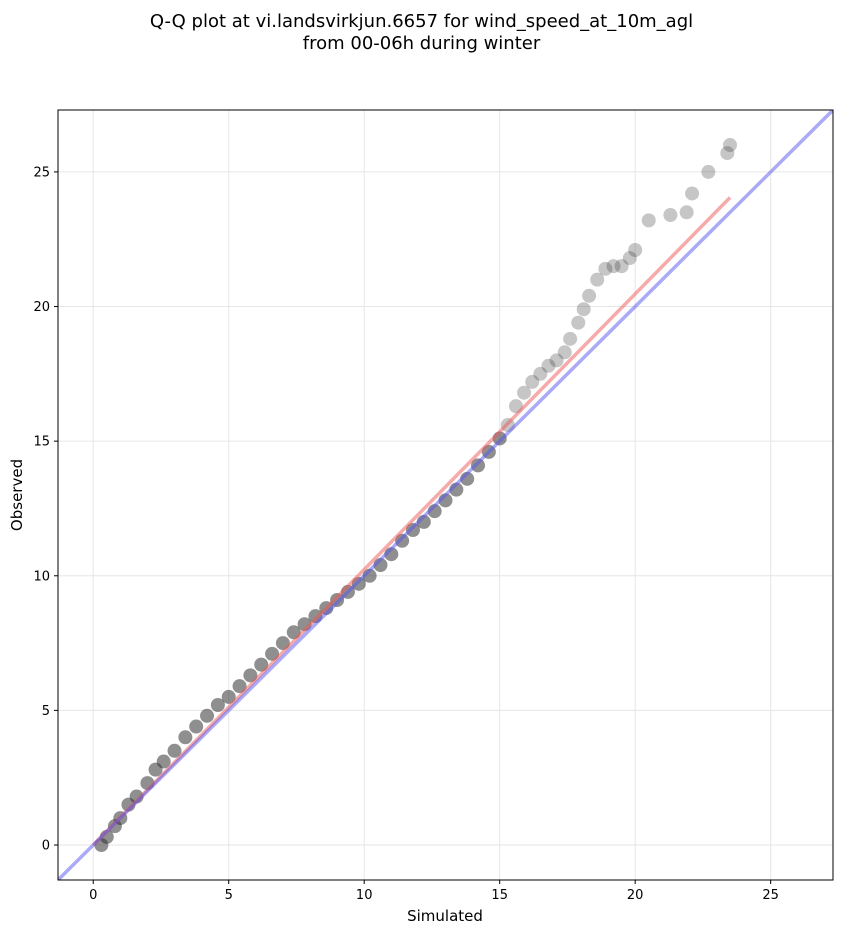  Describe the element at coordinates (41, 442) in the screenshot. I see `y-tick-label: 15` at that location.